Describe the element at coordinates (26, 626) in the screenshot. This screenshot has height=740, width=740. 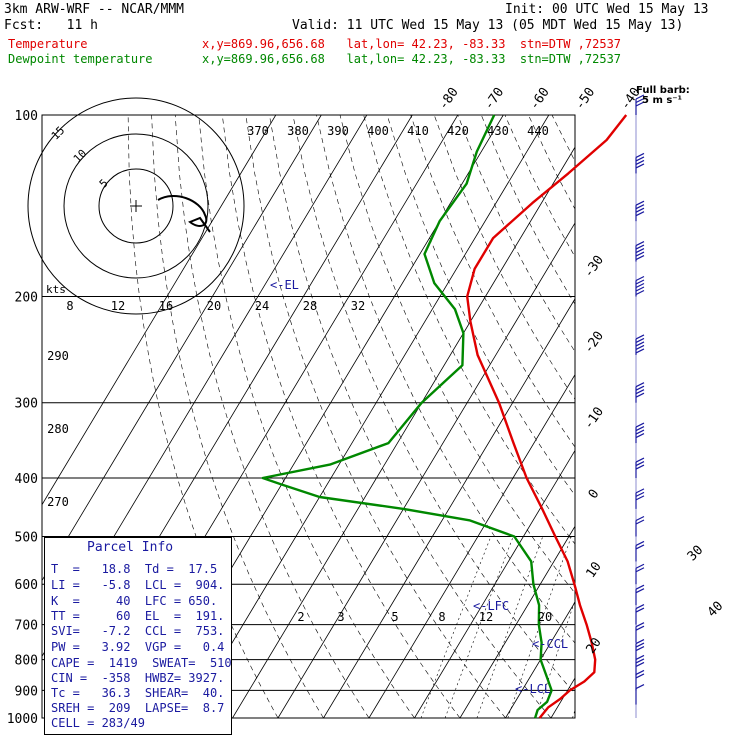
I see `pressure-tick-label: 700` at that location.